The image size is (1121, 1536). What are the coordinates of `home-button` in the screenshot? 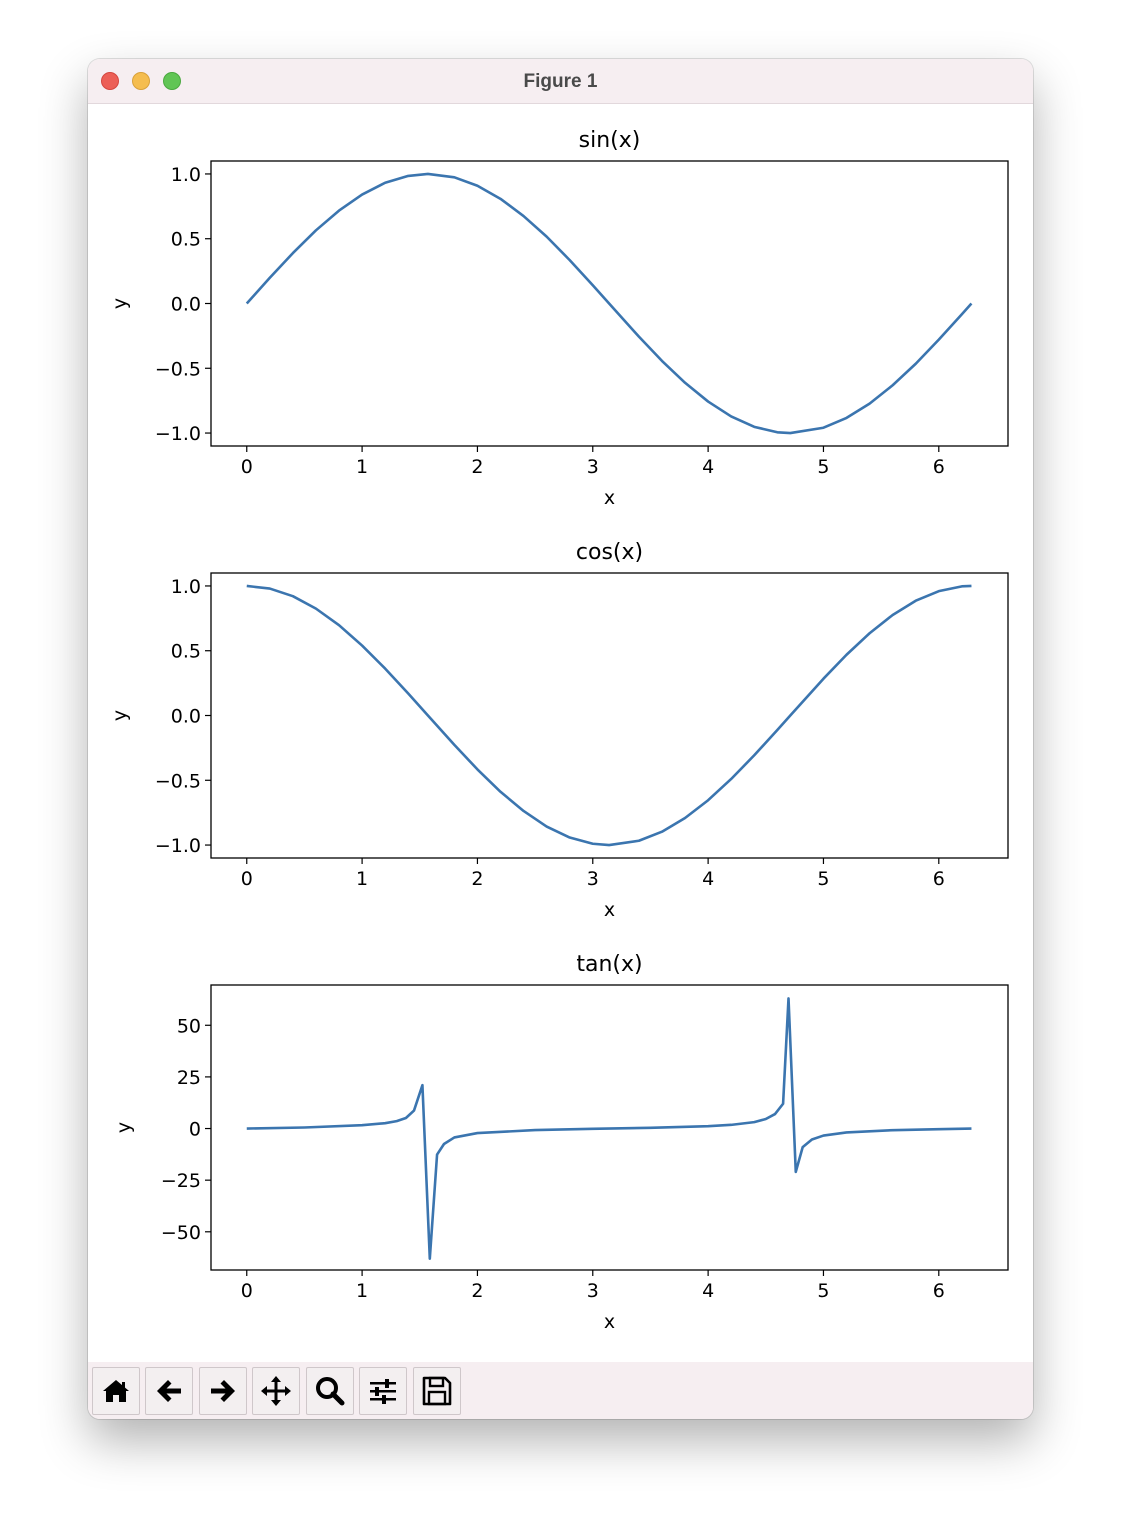 It's located at (116, 1391).